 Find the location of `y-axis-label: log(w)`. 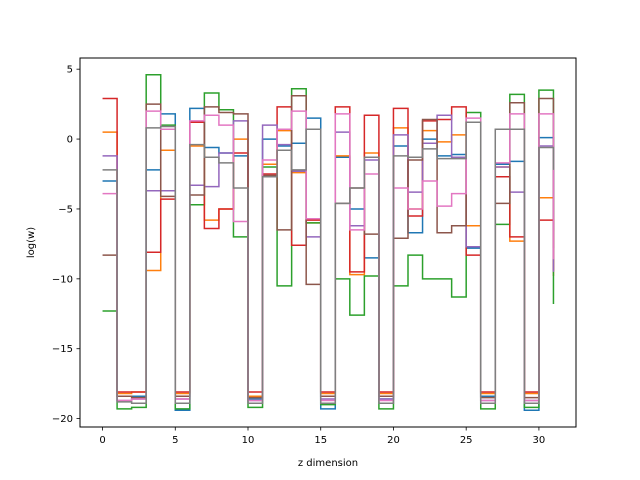

y-axis-label: log(w) is located at coordinates (31, 242).